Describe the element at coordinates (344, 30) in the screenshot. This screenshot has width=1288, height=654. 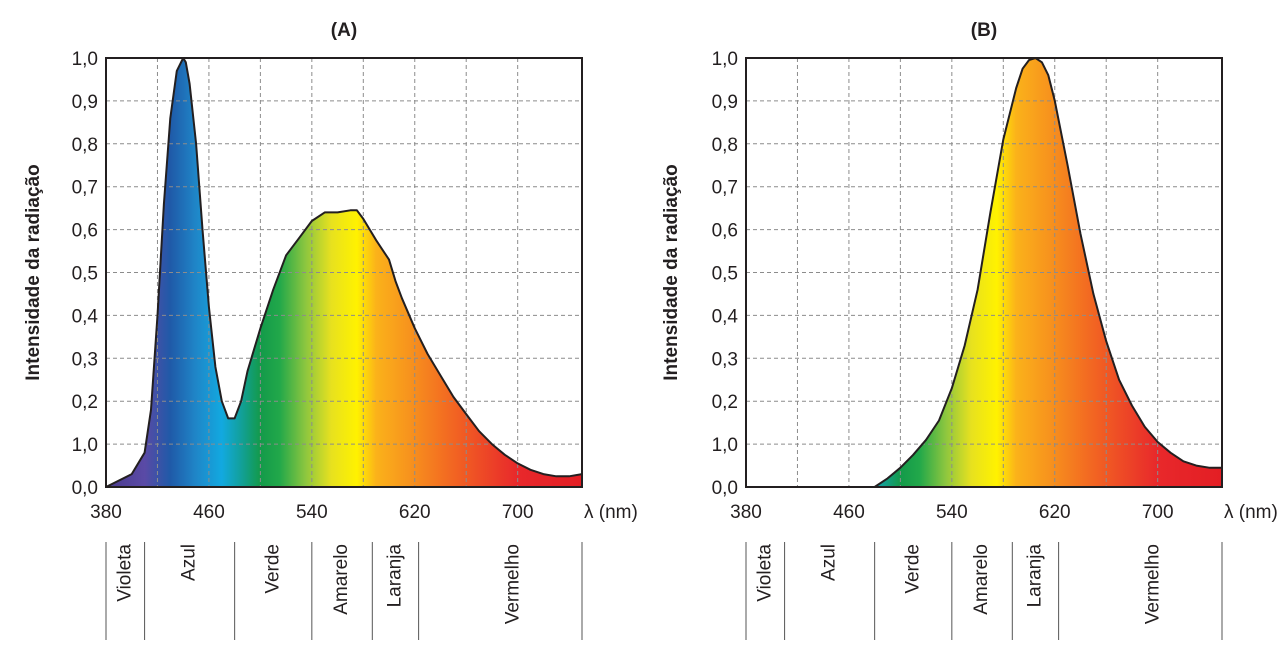
I see `chart-title: (A)` at that location.